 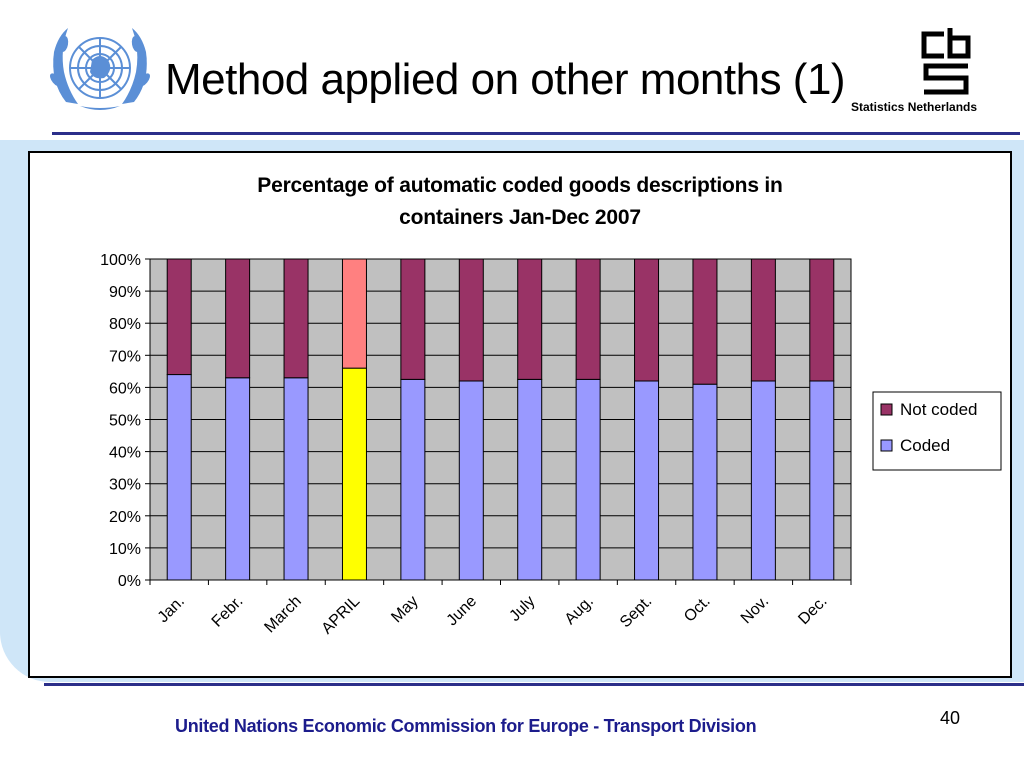 I want to click on un-emblem-logo, so click(x=100, y=69).